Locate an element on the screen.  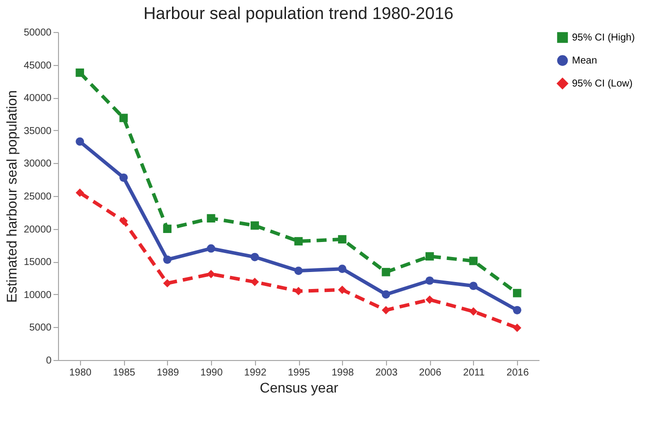
y-tick-label: 0 is located at coordinates (49, 361).